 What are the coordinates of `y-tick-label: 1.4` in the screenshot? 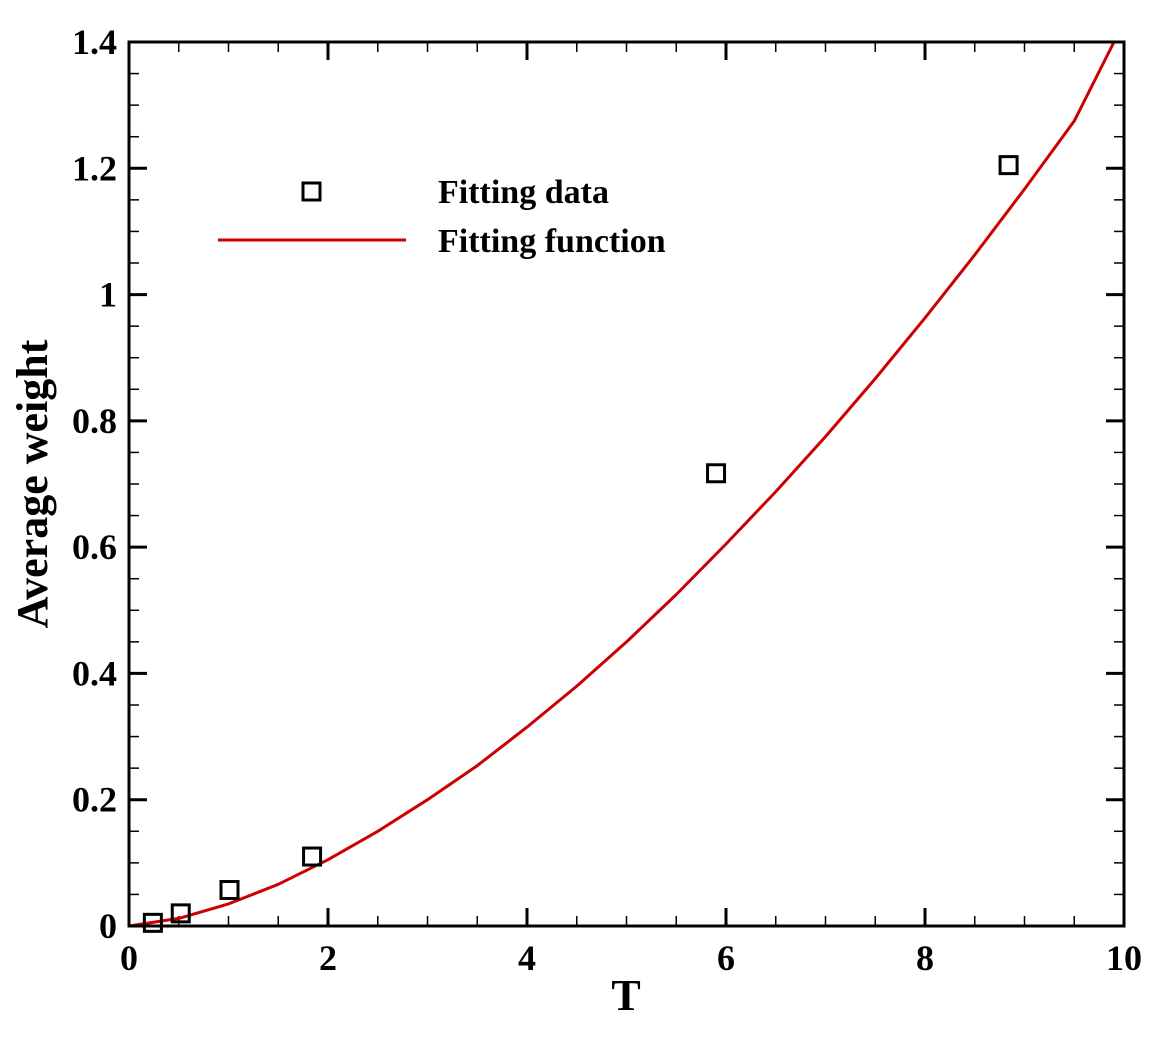 It's located at (94, 42).